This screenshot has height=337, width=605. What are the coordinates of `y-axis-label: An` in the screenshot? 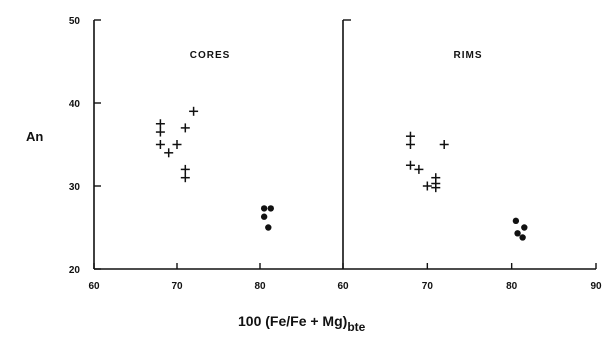 It's located at (34, 136).